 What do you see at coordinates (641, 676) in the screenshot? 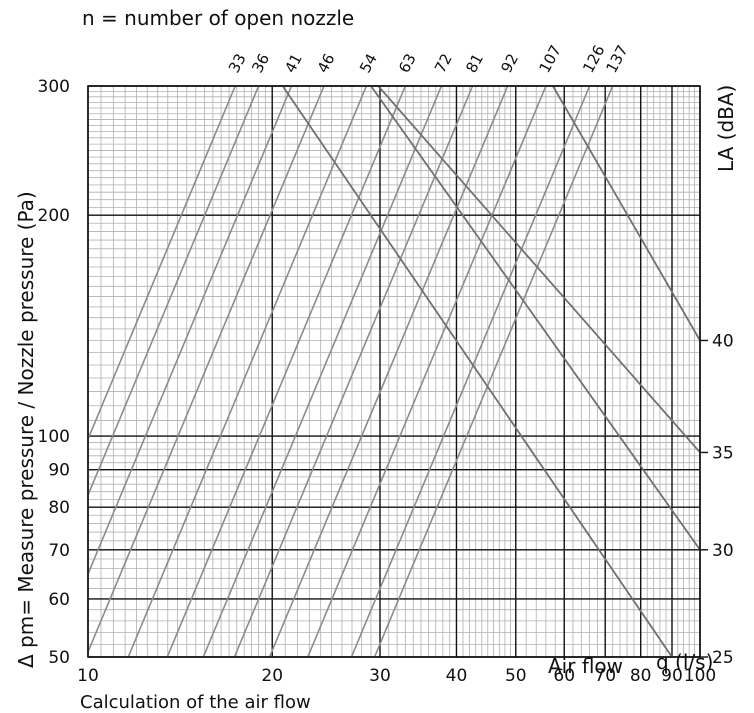
I see `x-tick-label: 80` at bounding box center [641, 676].